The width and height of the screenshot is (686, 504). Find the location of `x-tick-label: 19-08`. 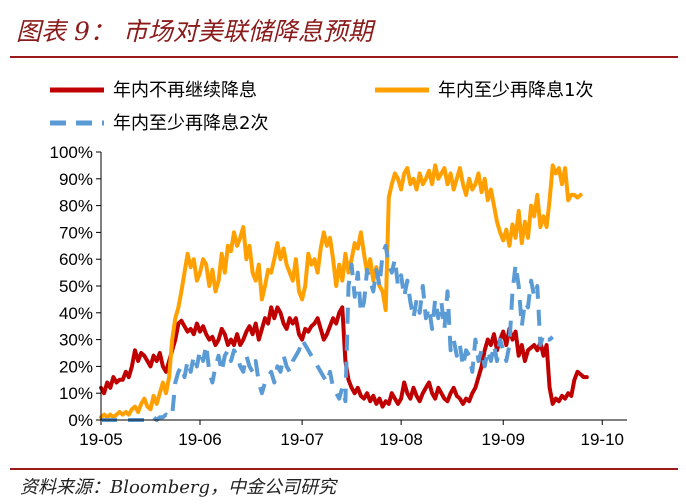

x-tick-label: 19-08 is located at coordinates (400, 439).